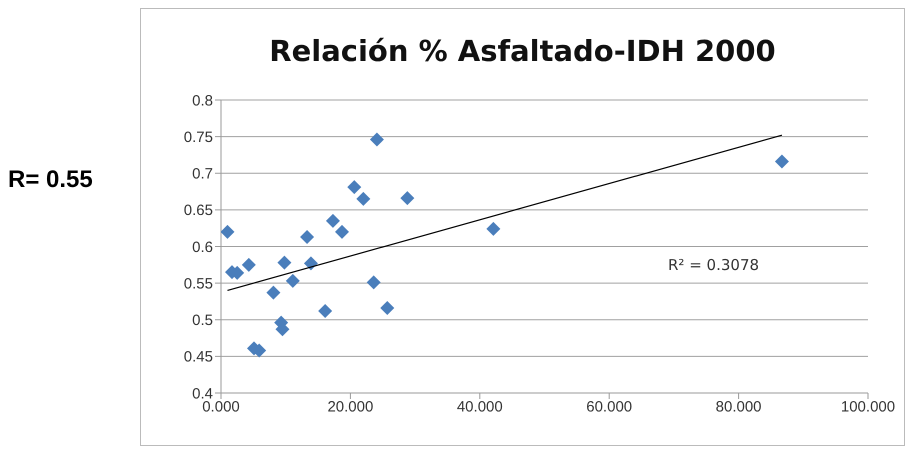 This screenshot has width=913, height=452. Describe the element at coordinates (198, 357) in the screenshot. I see `y-tick-label: 0.45` at that location.